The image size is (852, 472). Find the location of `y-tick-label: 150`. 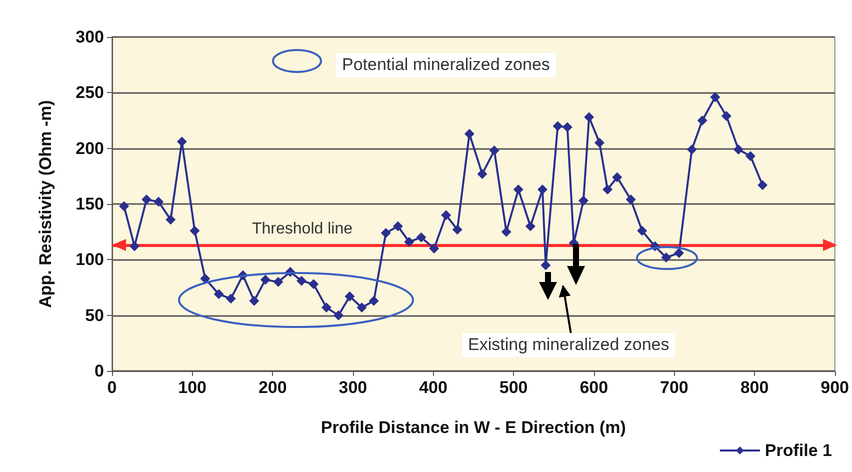

y-tick-label: 150 is located at coordinates (90, 204).